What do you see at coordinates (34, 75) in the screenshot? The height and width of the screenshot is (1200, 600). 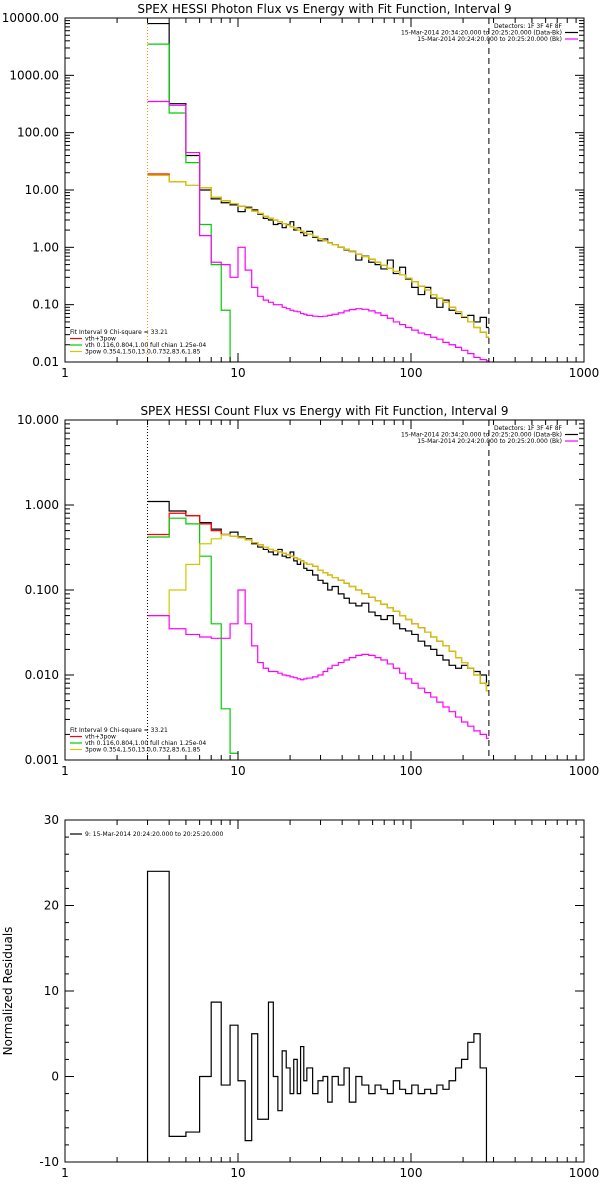 I see `y-tick-label: 1000.00` at bounding box center [34, 75].